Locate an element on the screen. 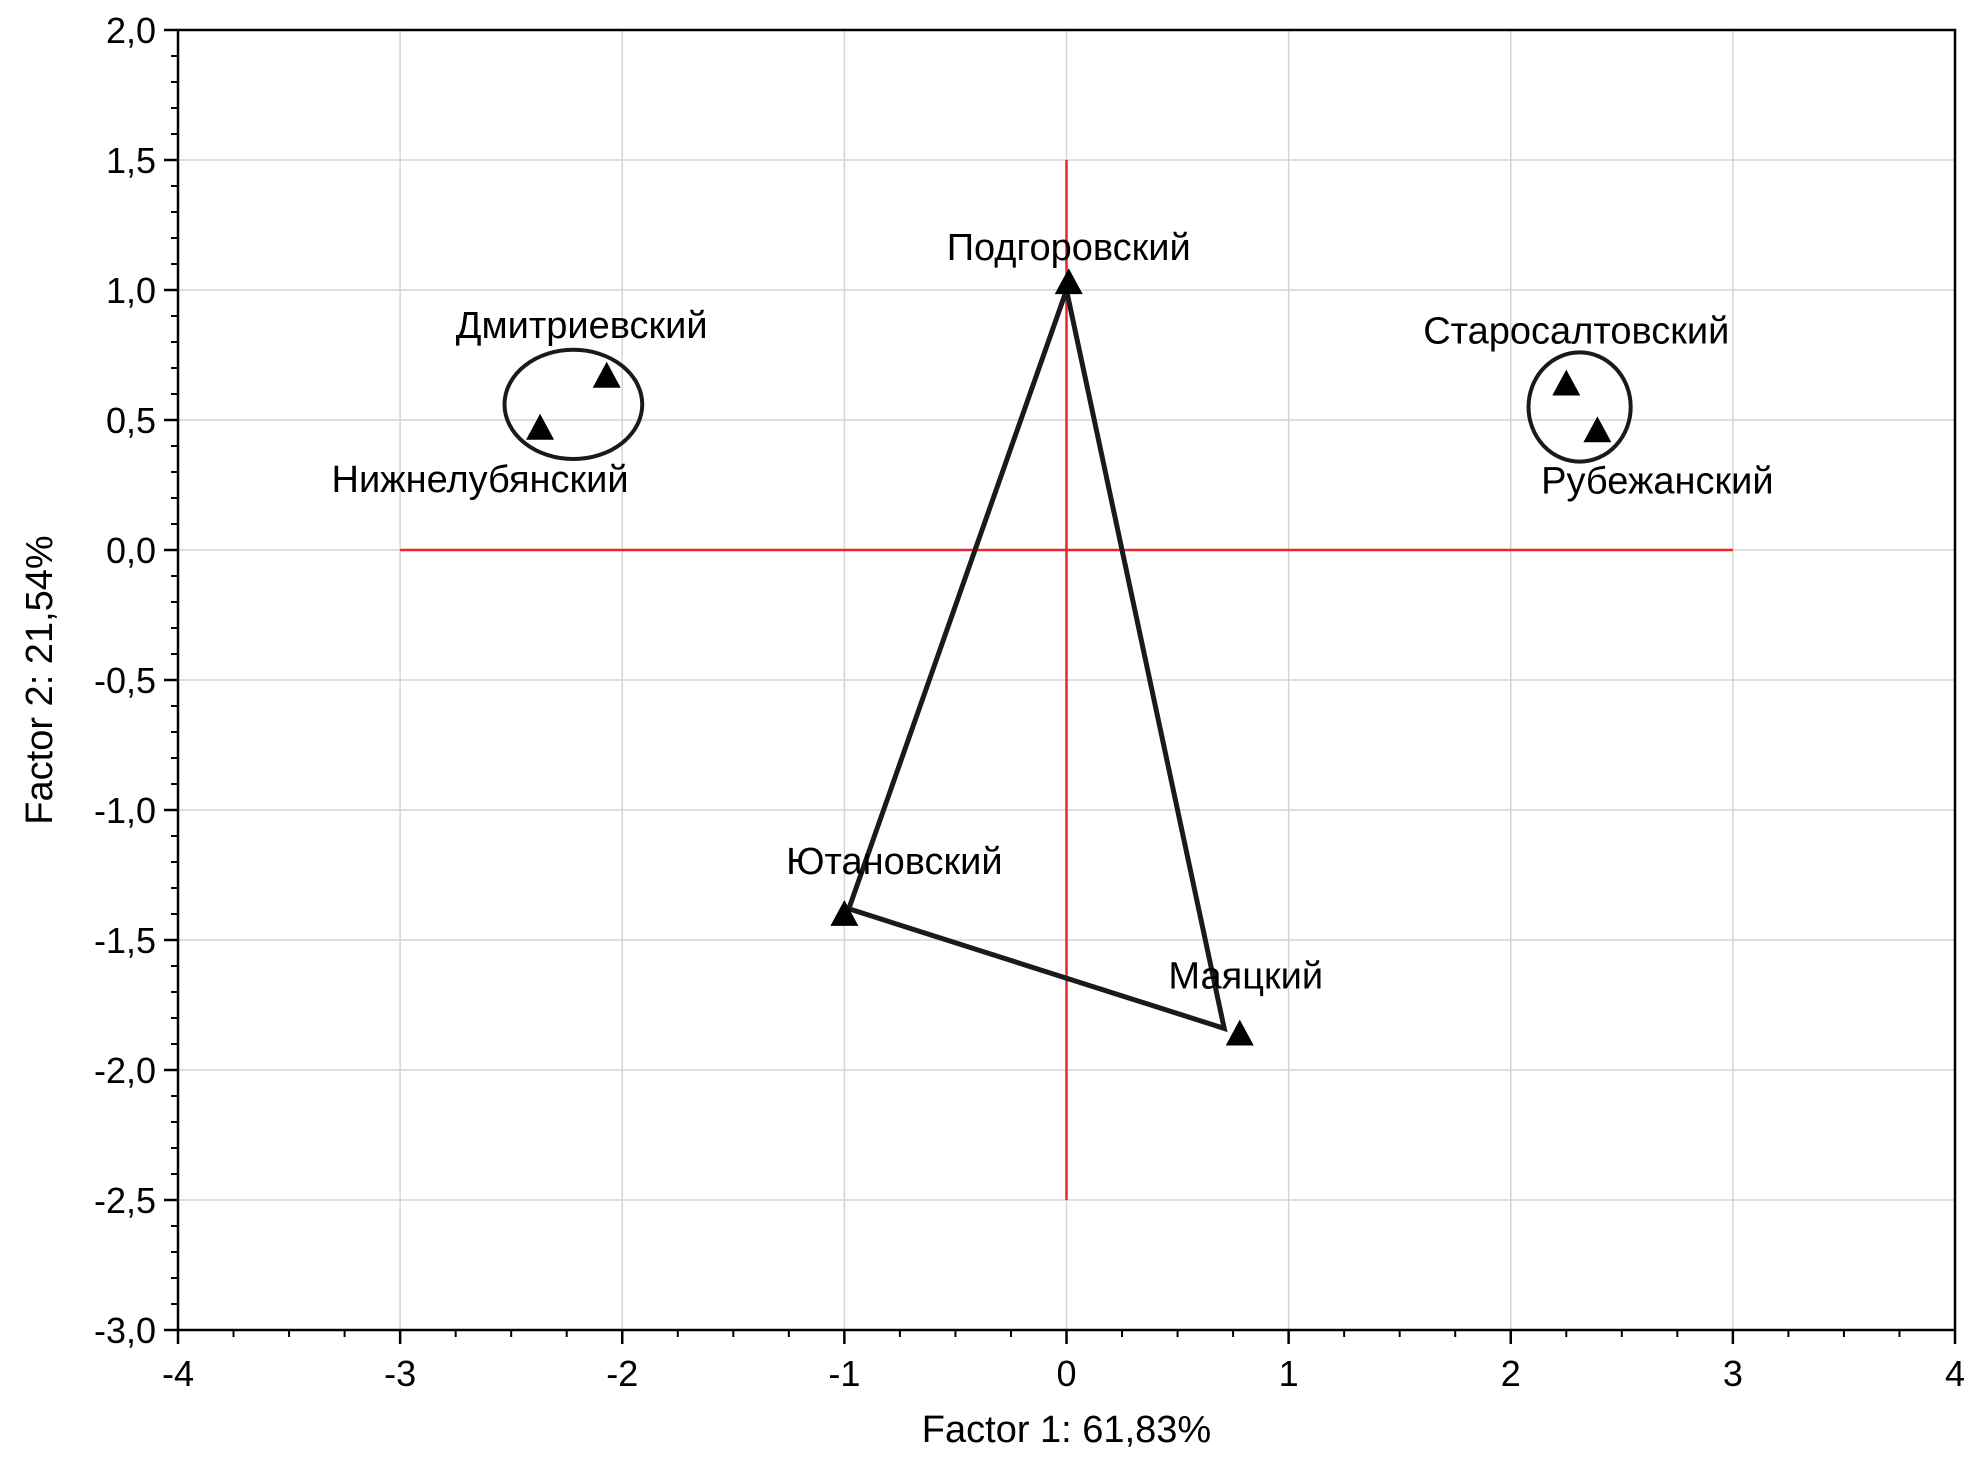  point-label: Нижнелубянский is located at coordinates (480, 480).